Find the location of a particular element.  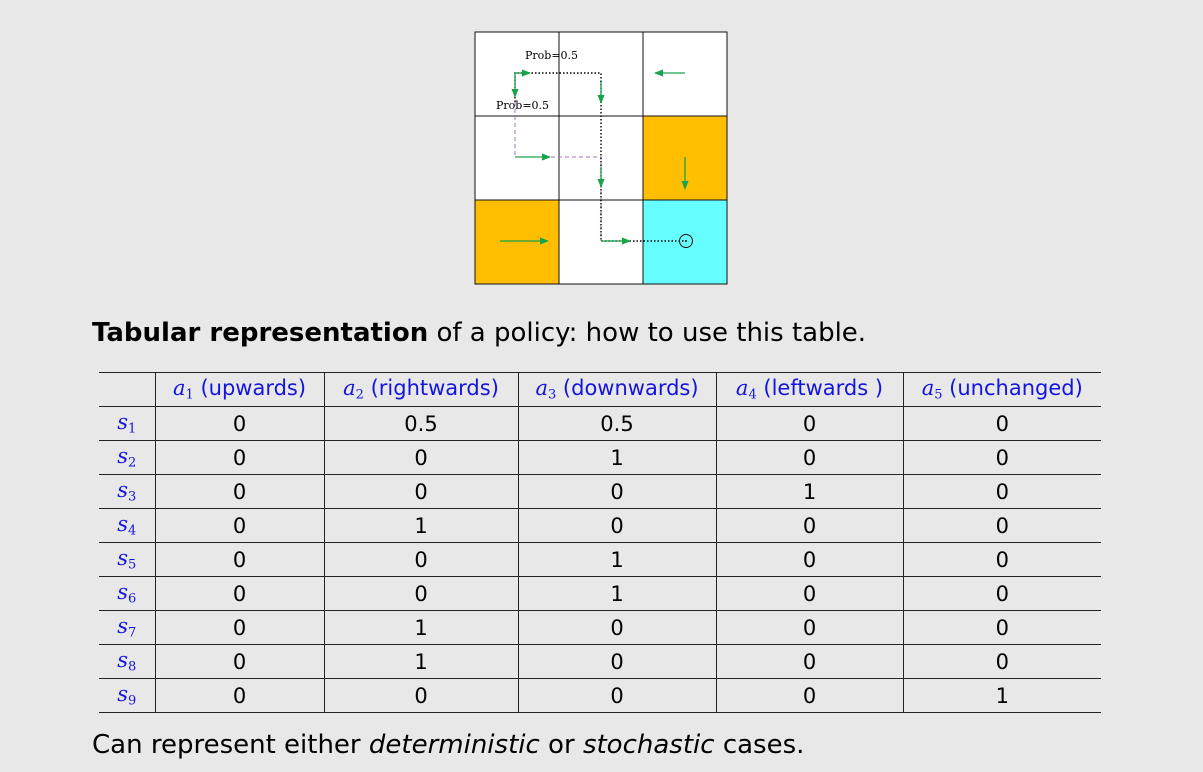

row-state-label: s7 is located at coordinates (127, 627).